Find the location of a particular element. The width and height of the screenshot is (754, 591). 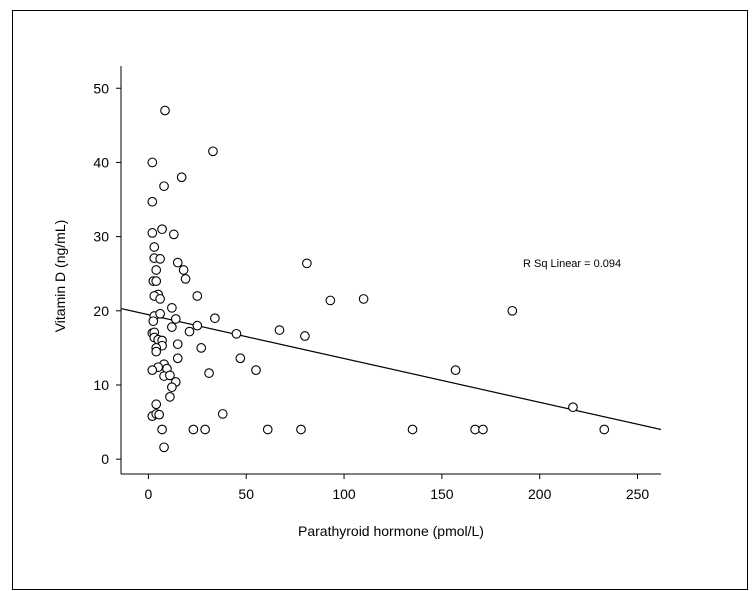

x-axis-ticks: 0 50 100 150 200 250 is located at coordinates (396, 488).